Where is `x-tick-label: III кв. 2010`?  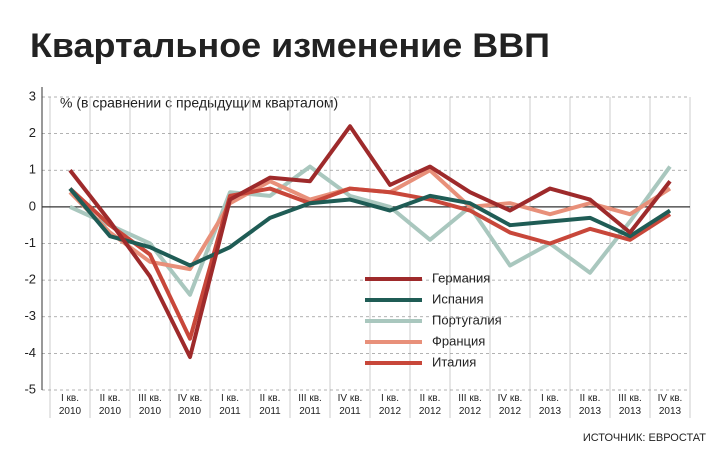 x-tick-label: III кв. 2010 is located at coordinates (150, 405).